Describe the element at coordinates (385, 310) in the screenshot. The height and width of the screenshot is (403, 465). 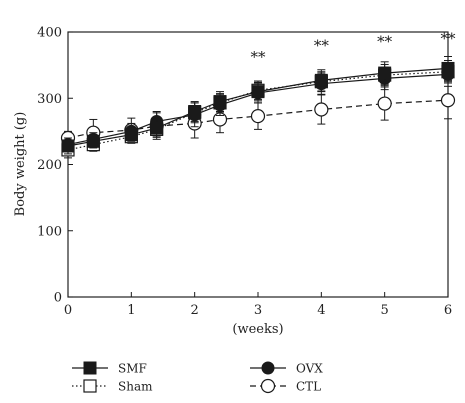
I see `x-tick-label-5: 5` at that location.